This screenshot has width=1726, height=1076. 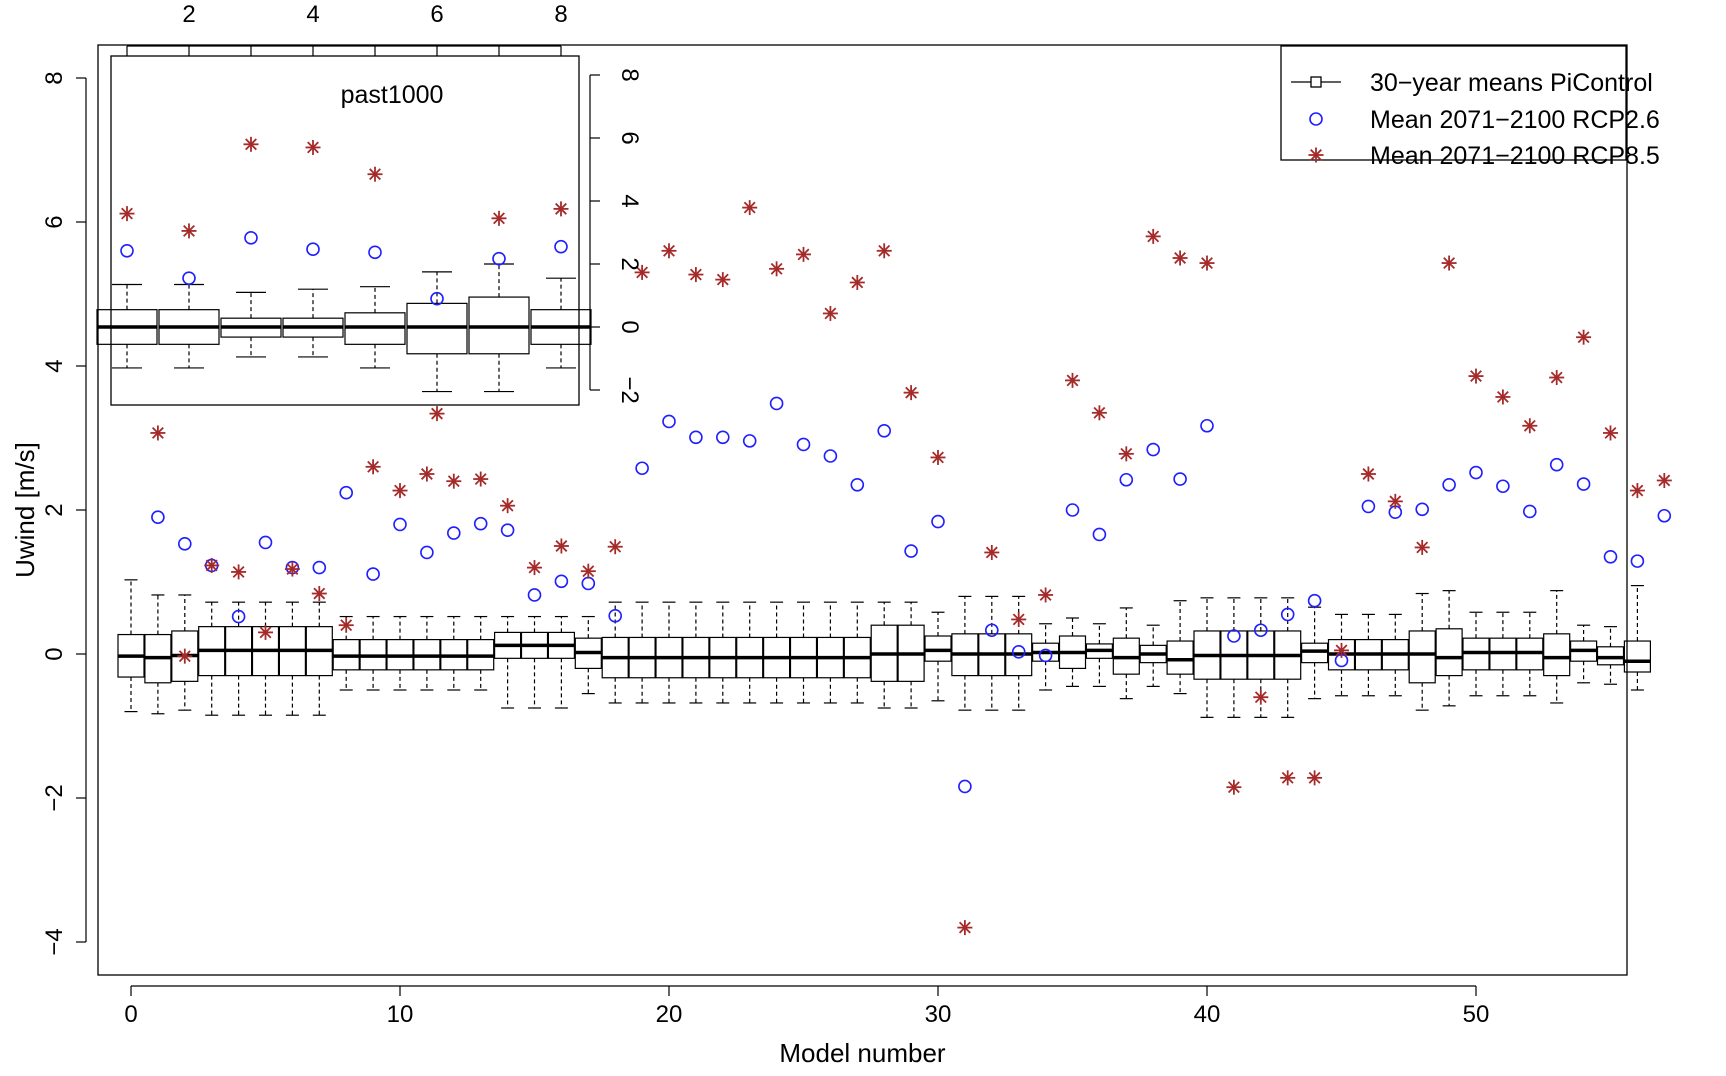 I want to click on main-box-x18, so click(x=615, y=652).